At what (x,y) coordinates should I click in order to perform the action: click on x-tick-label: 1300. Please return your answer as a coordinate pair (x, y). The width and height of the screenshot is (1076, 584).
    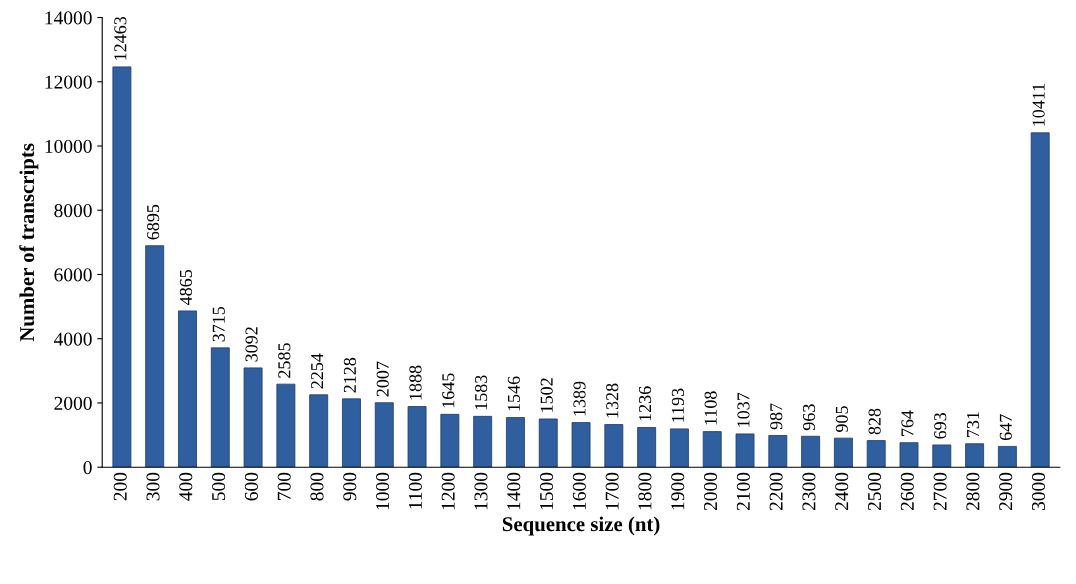
    Looking at the image, I should click on (481, 491).